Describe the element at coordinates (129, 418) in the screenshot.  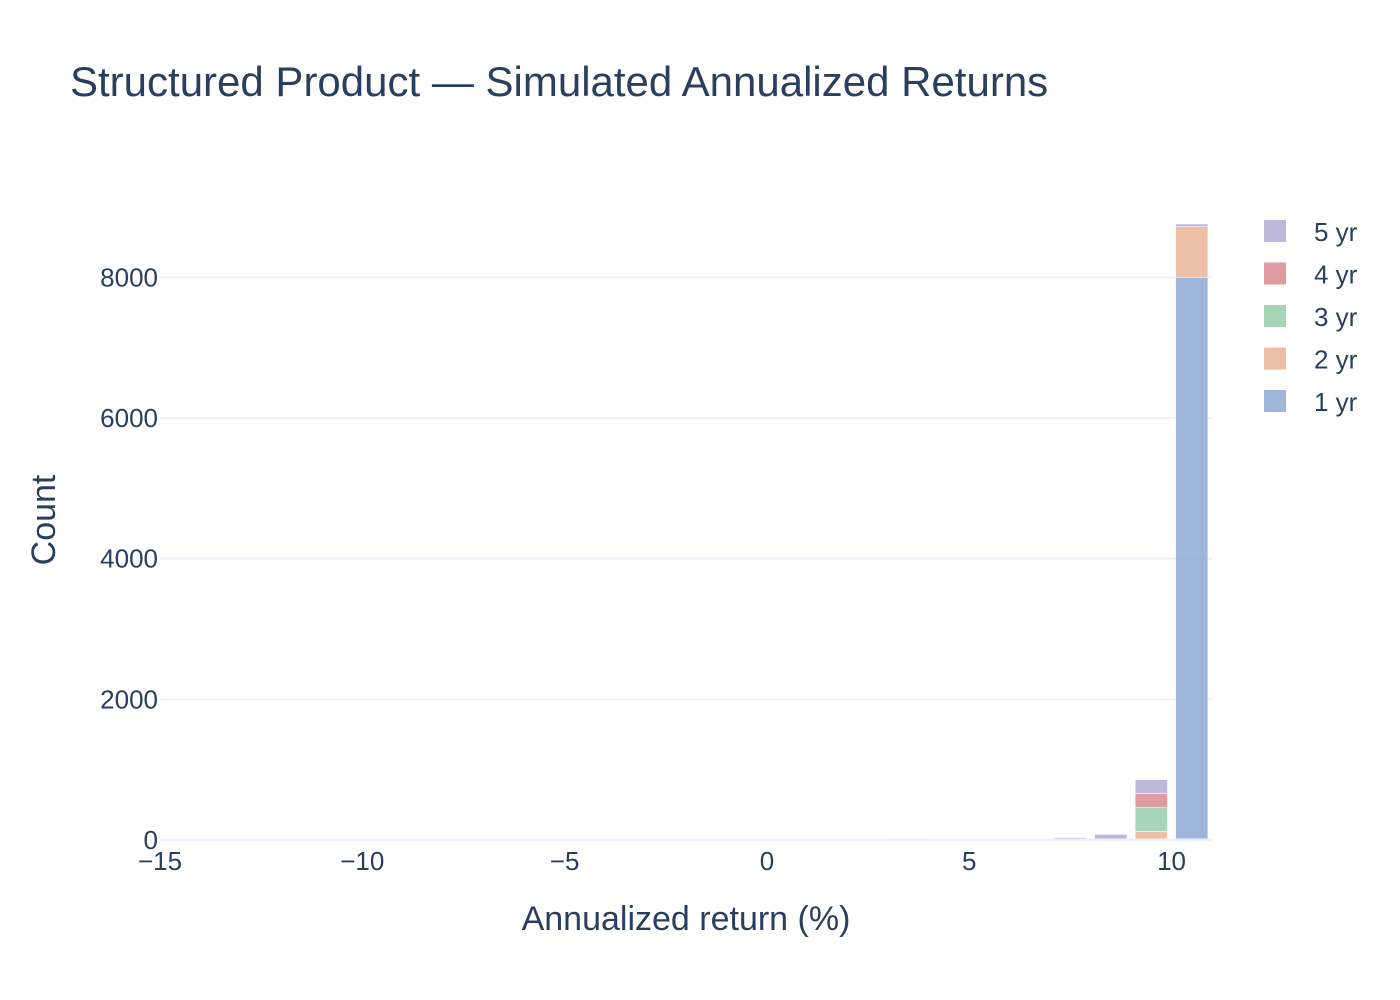
I see `y-tick-label: 6000` at that location.